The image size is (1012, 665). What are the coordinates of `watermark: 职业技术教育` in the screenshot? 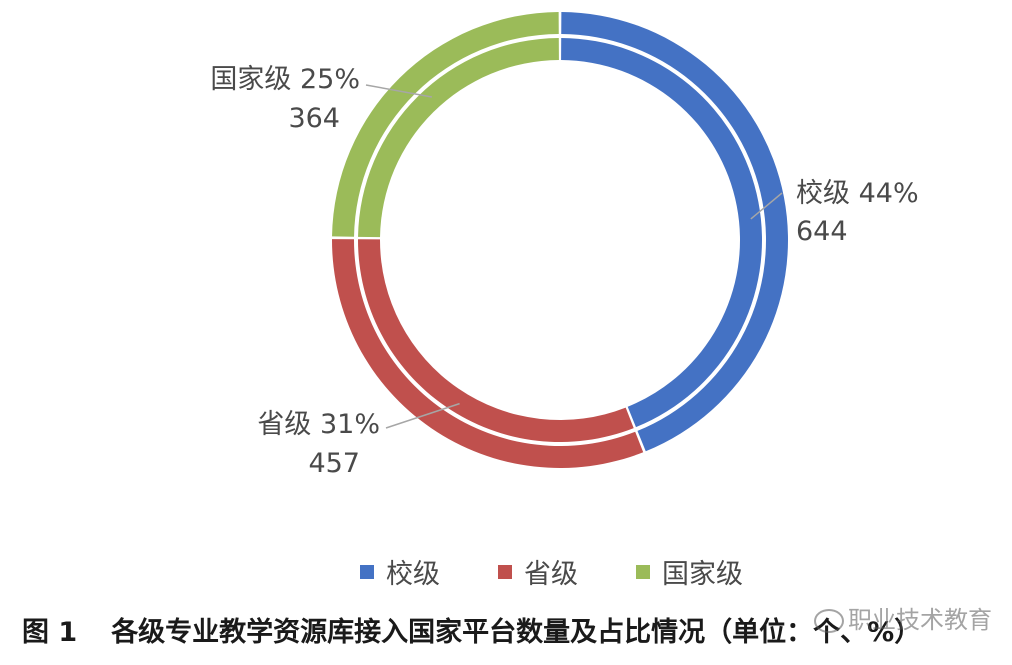 It's located at (903, 617).